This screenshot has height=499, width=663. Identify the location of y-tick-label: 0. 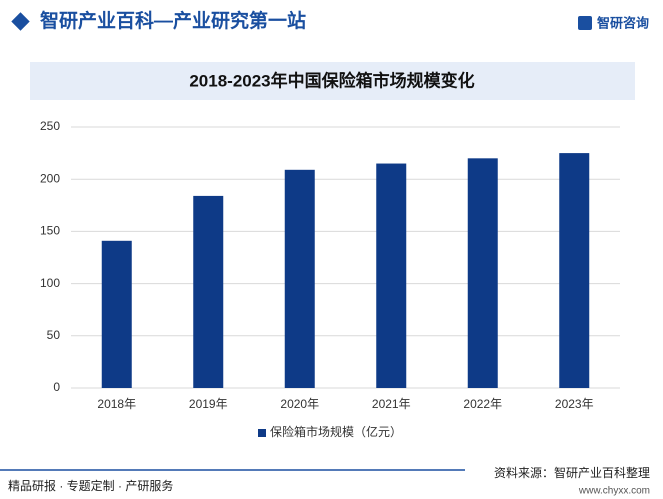
(56, 387).